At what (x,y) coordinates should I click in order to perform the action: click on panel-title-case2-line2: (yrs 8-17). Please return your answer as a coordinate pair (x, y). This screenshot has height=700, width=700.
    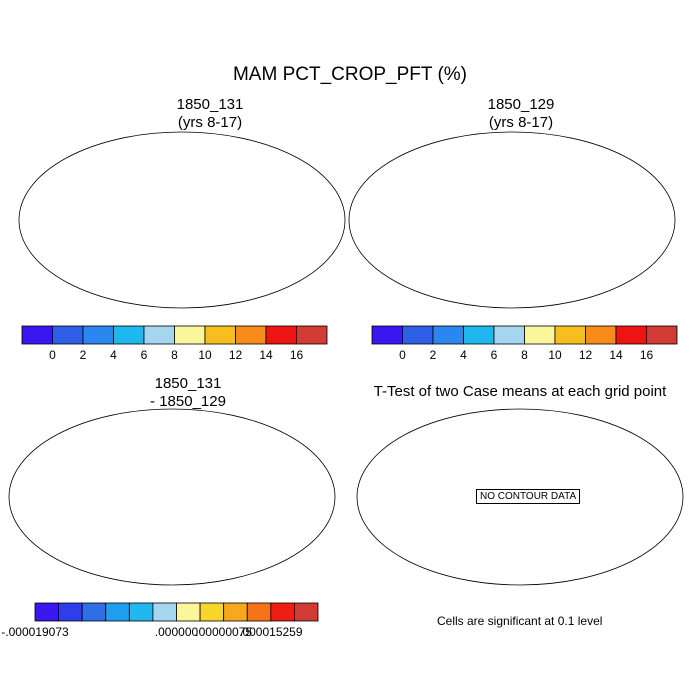
    Looking at the image, I should click on (521, 122).